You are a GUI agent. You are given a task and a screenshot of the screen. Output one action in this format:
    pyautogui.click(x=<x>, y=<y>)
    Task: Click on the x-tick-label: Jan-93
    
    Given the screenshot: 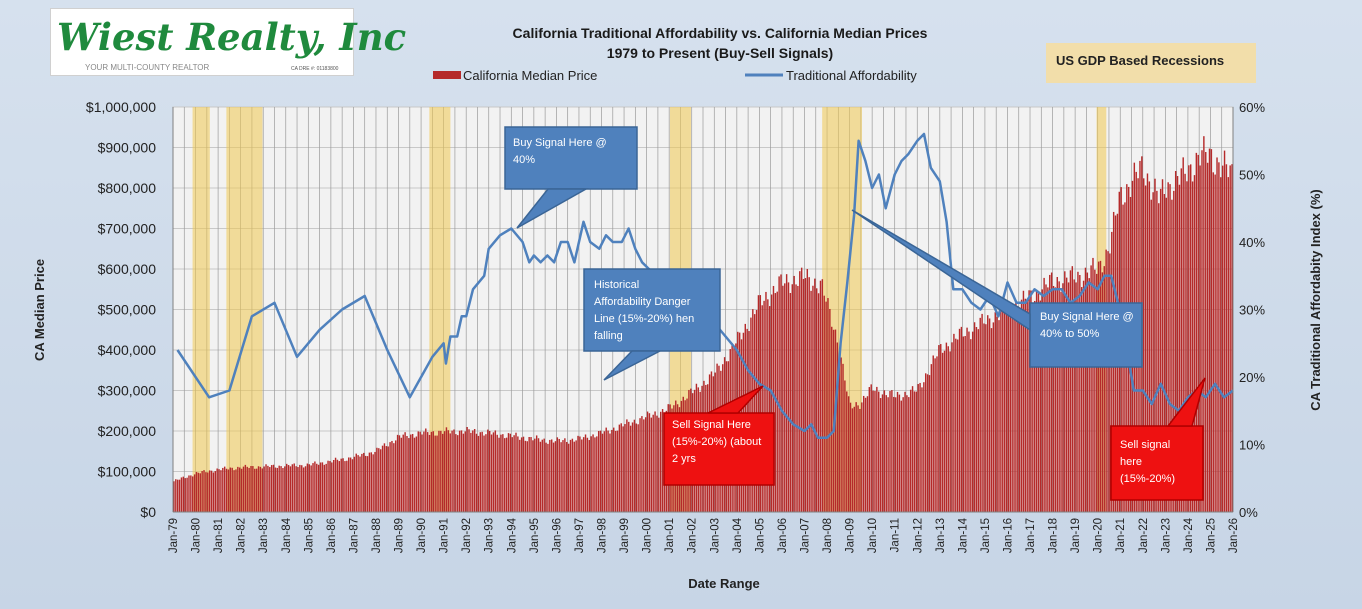 What is the action you would take?
    pyautogui.click(x=490, y=535)
    